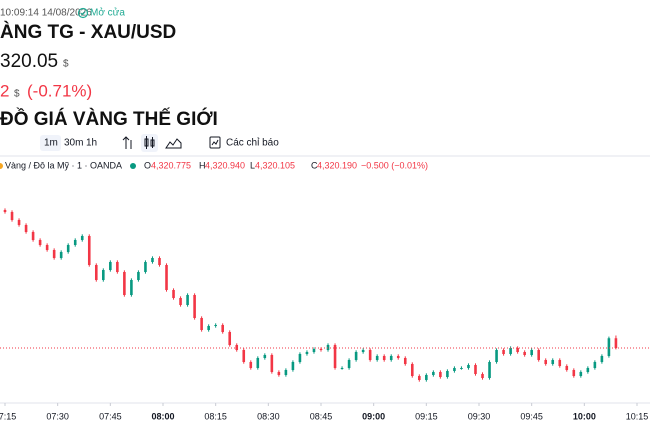  Describe the element at coordinates (321, 416) in the screenshot. I see `x-tick-label: 08:45` at that location.